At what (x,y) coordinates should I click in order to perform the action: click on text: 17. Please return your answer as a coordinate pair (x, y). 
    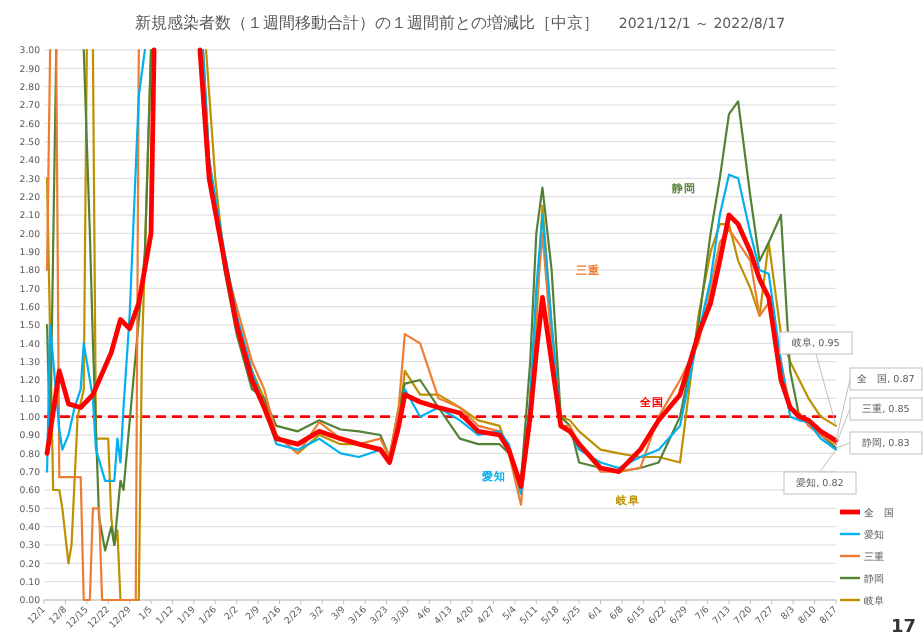
    Looking at the image, I should click on (903, 628).